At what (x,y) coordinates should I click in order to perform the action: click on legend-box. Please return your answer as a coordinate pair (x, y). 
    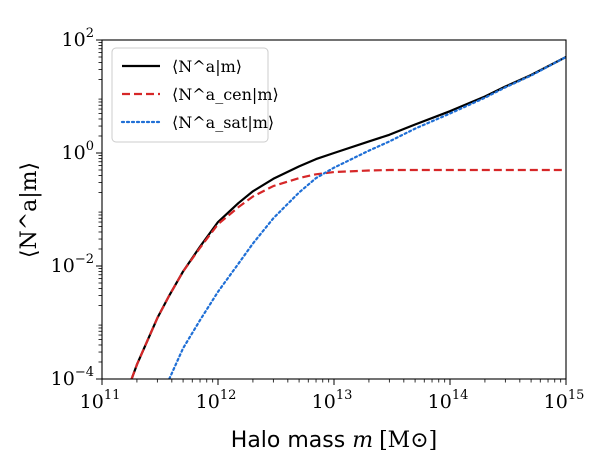
    Looking at the image, I should click on (190, 95).